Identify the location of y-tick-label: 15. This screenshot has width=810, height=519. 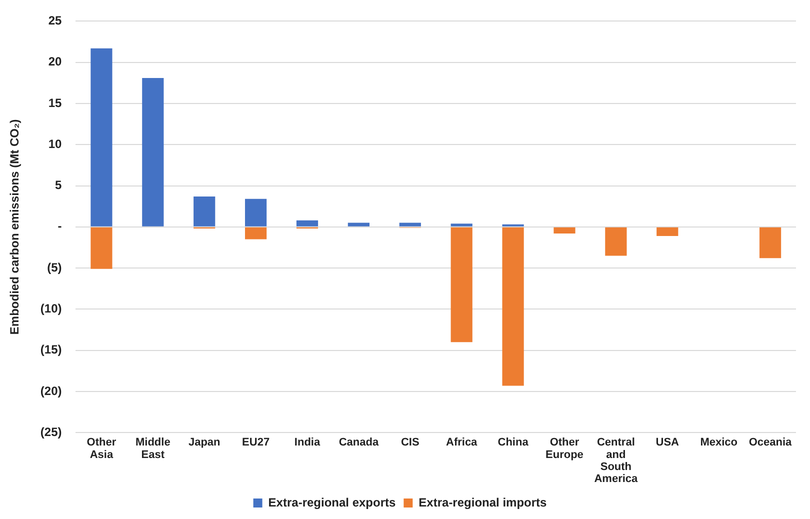
(55, 103).